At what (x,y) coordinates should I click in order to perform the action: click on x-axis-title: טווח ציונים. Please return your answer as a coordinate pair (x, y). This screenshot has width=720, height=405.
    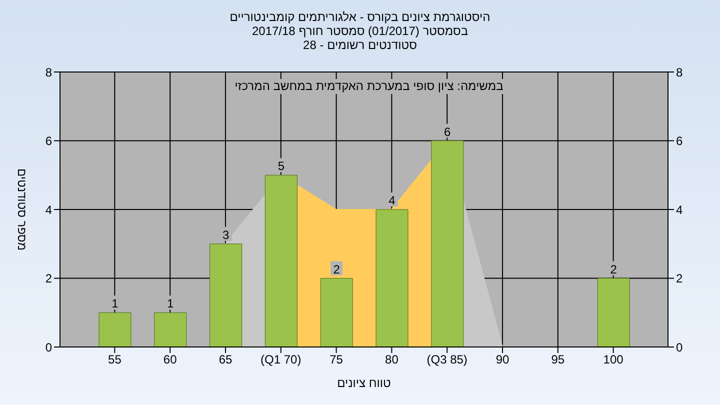
    Looking at the image, I should click on (364, 383).